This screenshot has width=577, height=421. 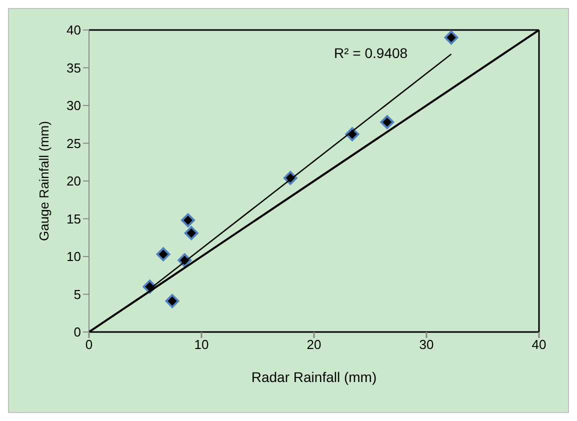 What do you see at coordinates (201, 344) in the screenshot?
I see `x-tick-label: 10` at bounding box center [201, 344].